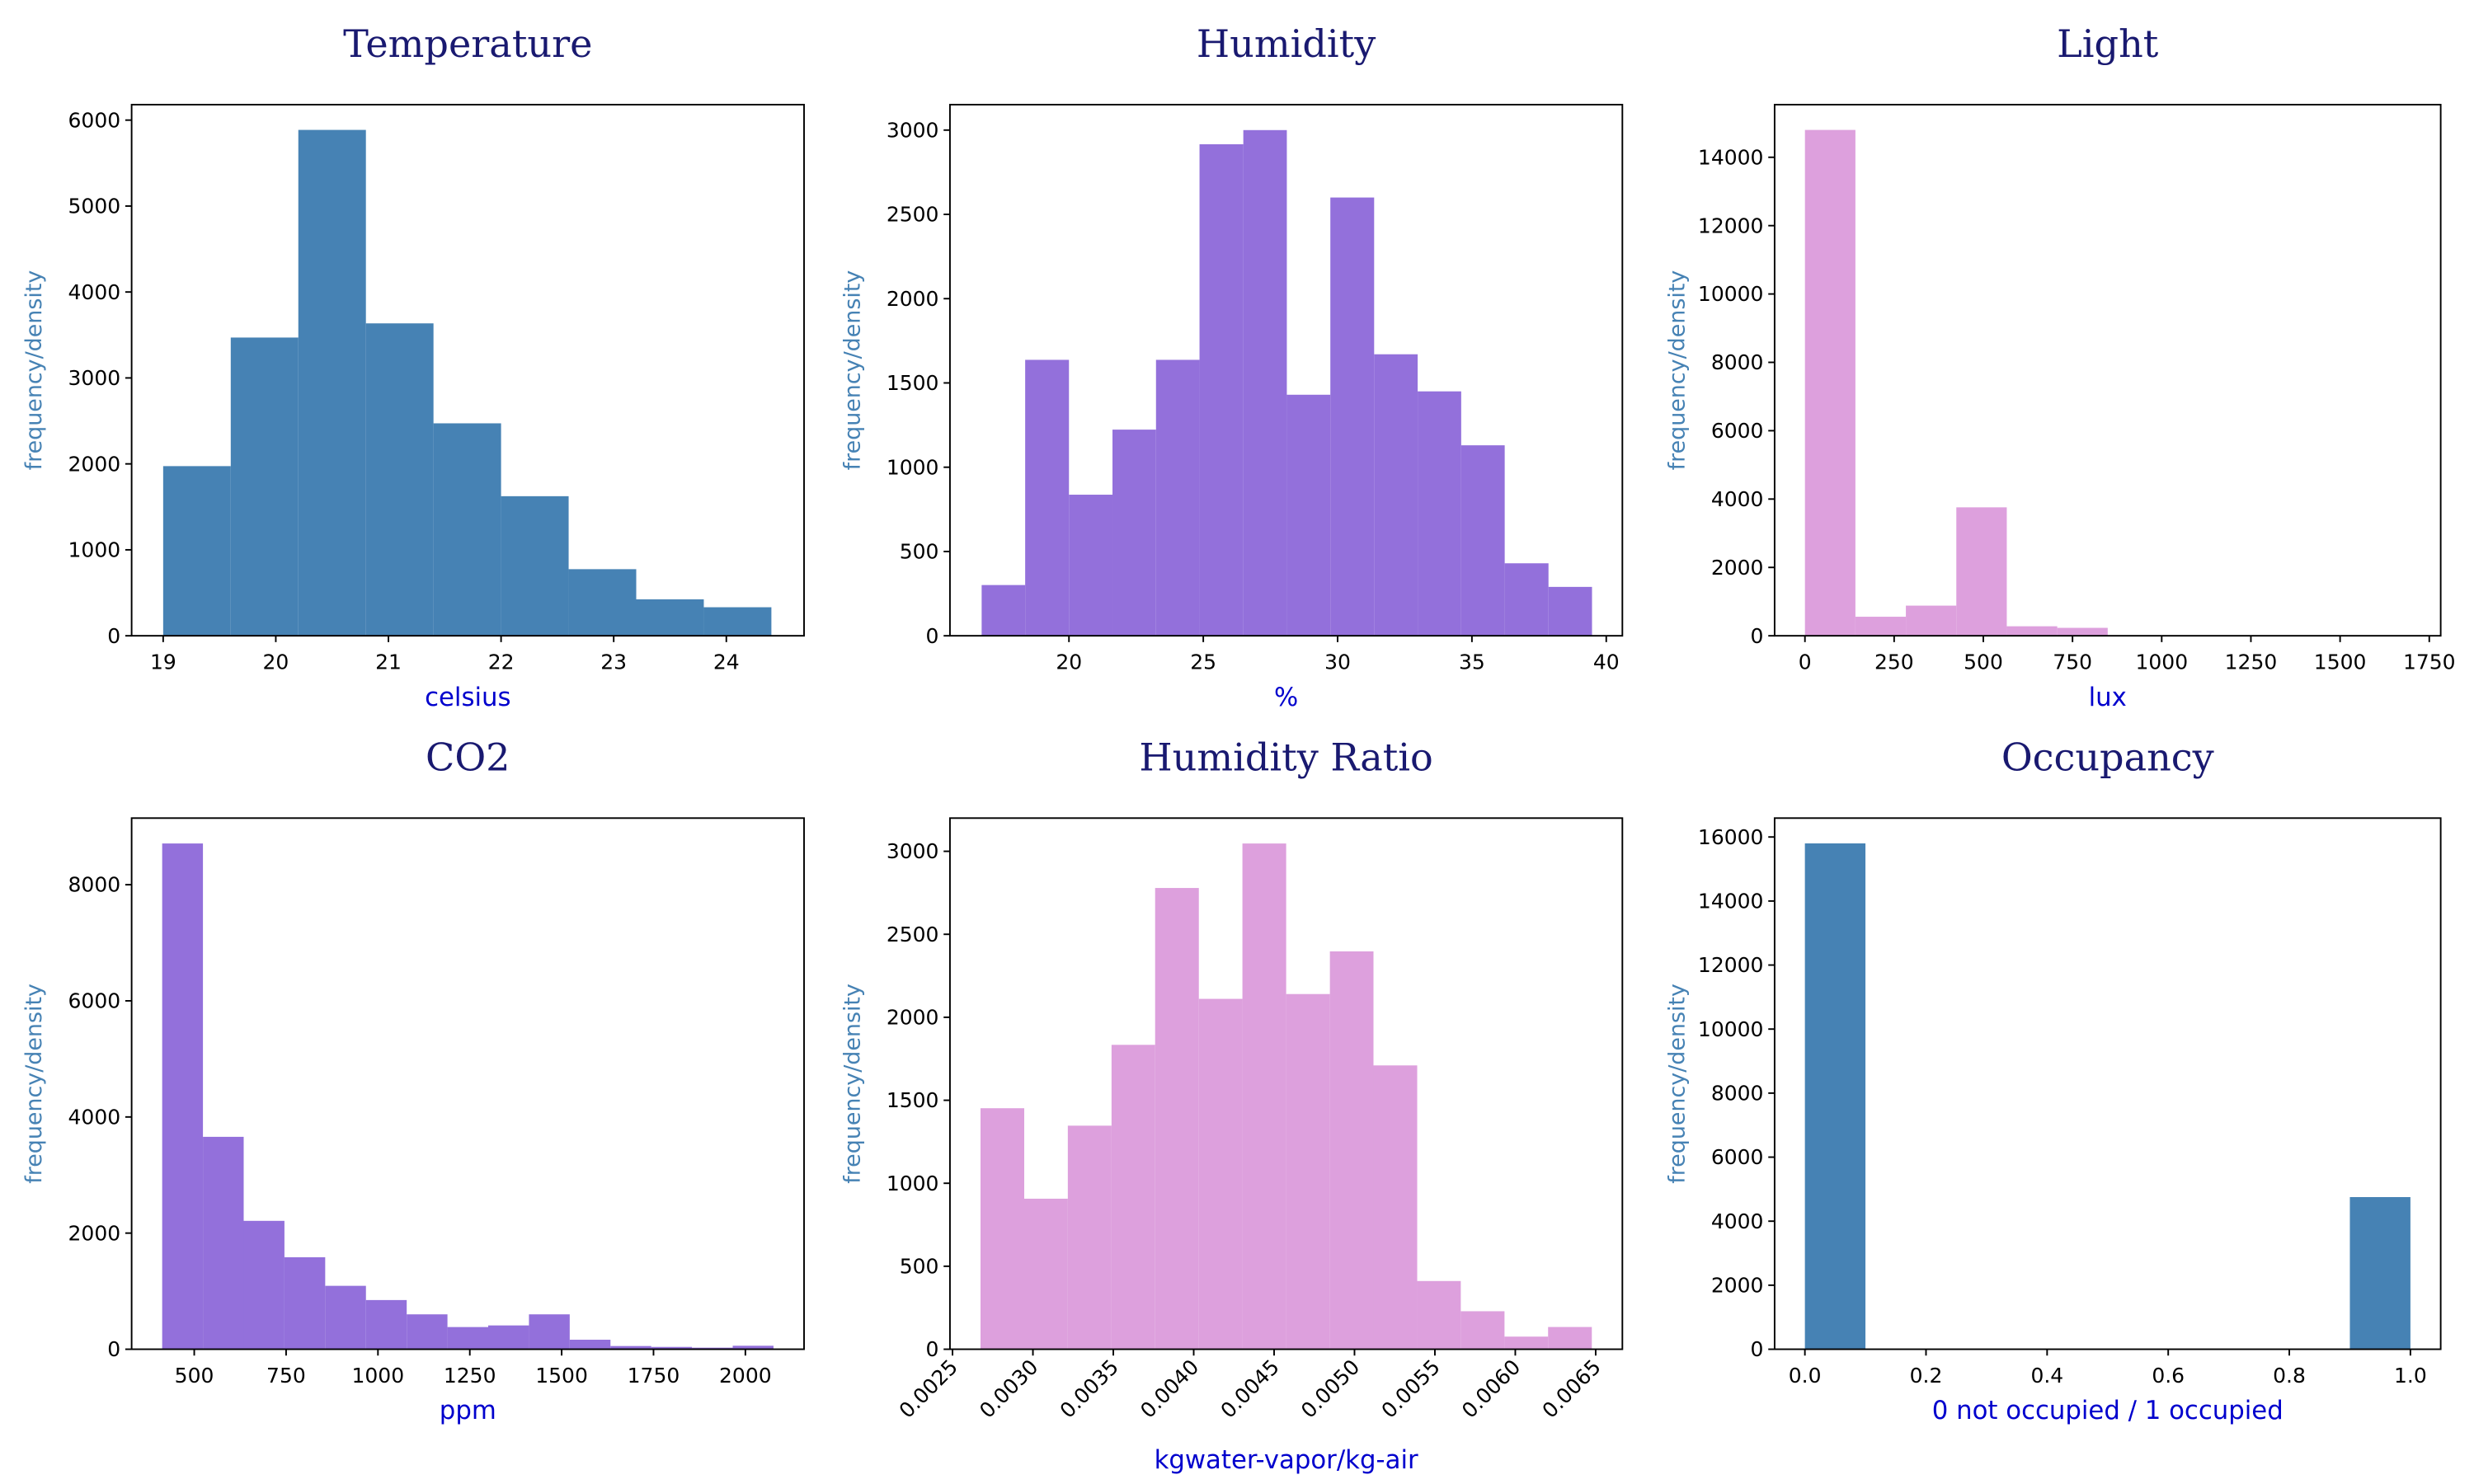 This screenshot has height=1484, width=2474. I want to click on x-tick-label: 750, so click(286, 1376).